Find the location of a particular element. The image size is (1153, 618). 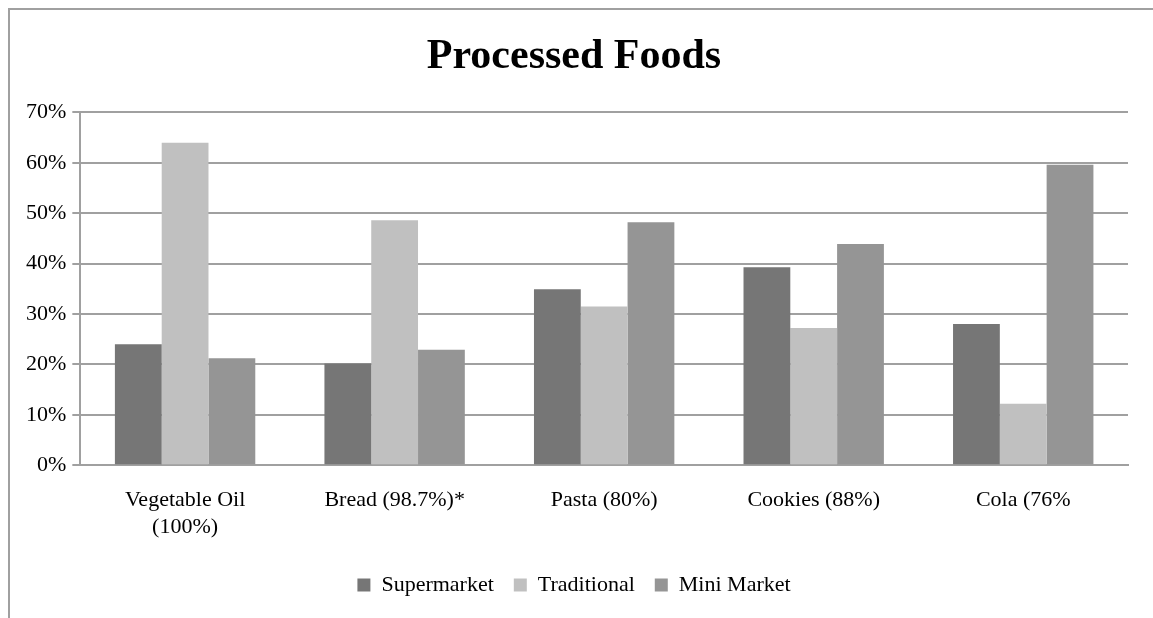

y-tick-label: 0% is located at coordinates (52, 463).